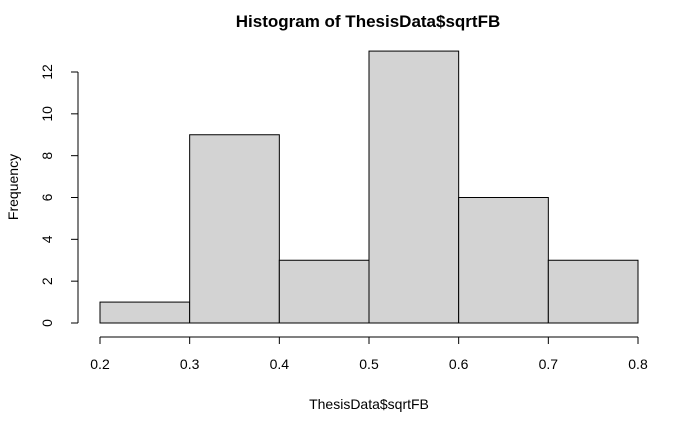 The height and width of the screenshot is (432, 700). I want to click on x-tick-label: 0.3, so click(190, 364).